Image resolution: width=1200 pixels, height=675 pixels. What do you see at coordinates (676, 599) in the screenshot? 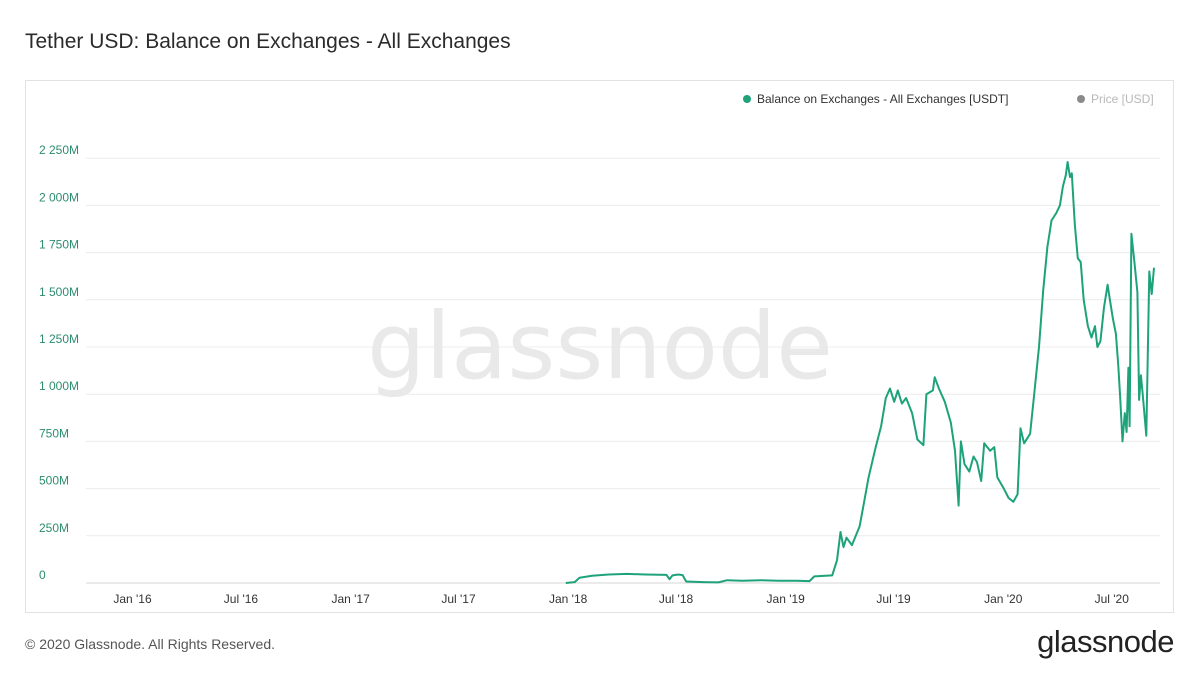
I see `x-tick-label: Jul '18` at bounding box center [676, 599].